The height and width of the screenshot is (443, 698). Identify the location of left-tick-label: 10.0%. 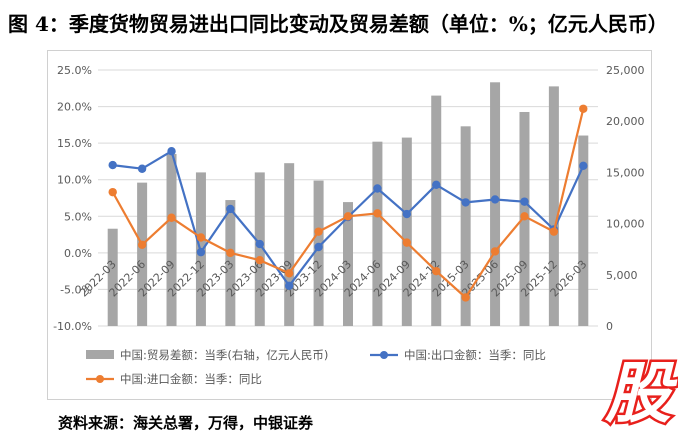
(74, 180).